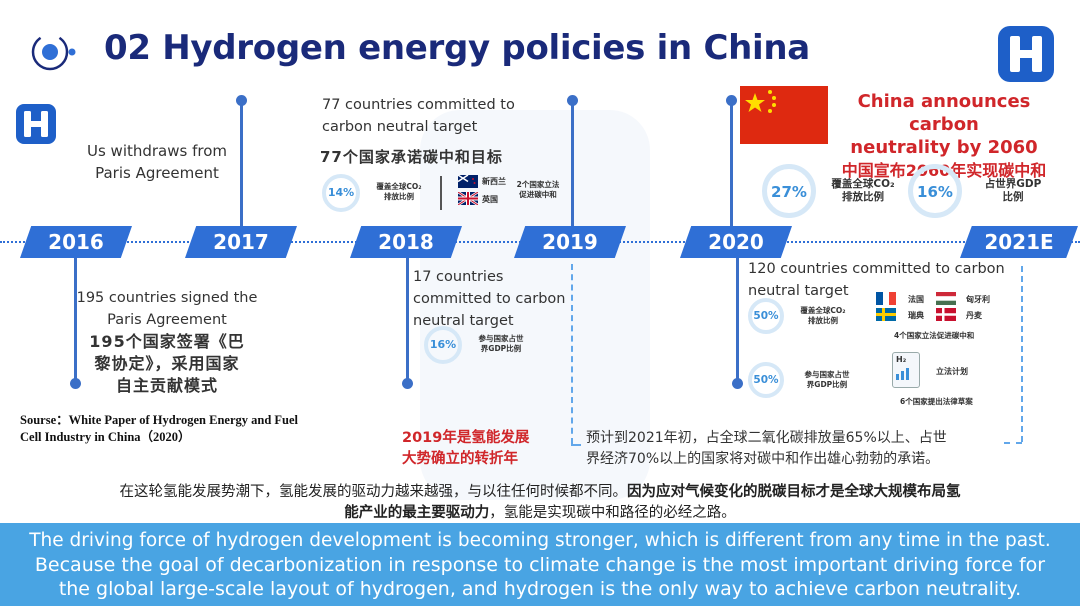 The width and height of the screenshot is (1080, 606). I want to click on legislation-document-icon: H₂, so click(906, 370).